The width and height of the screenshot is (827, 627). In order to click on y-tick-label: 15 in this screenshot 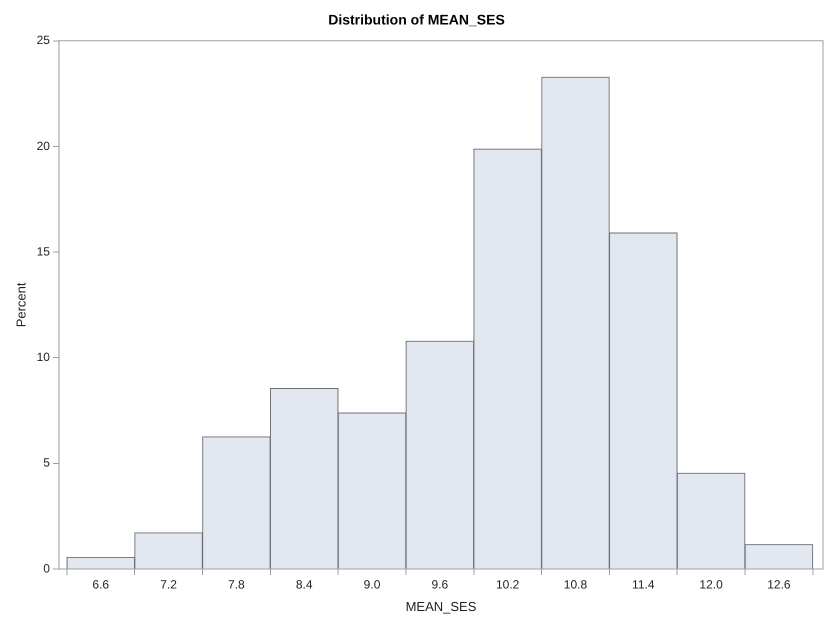, I will do `click(43, 251)`.